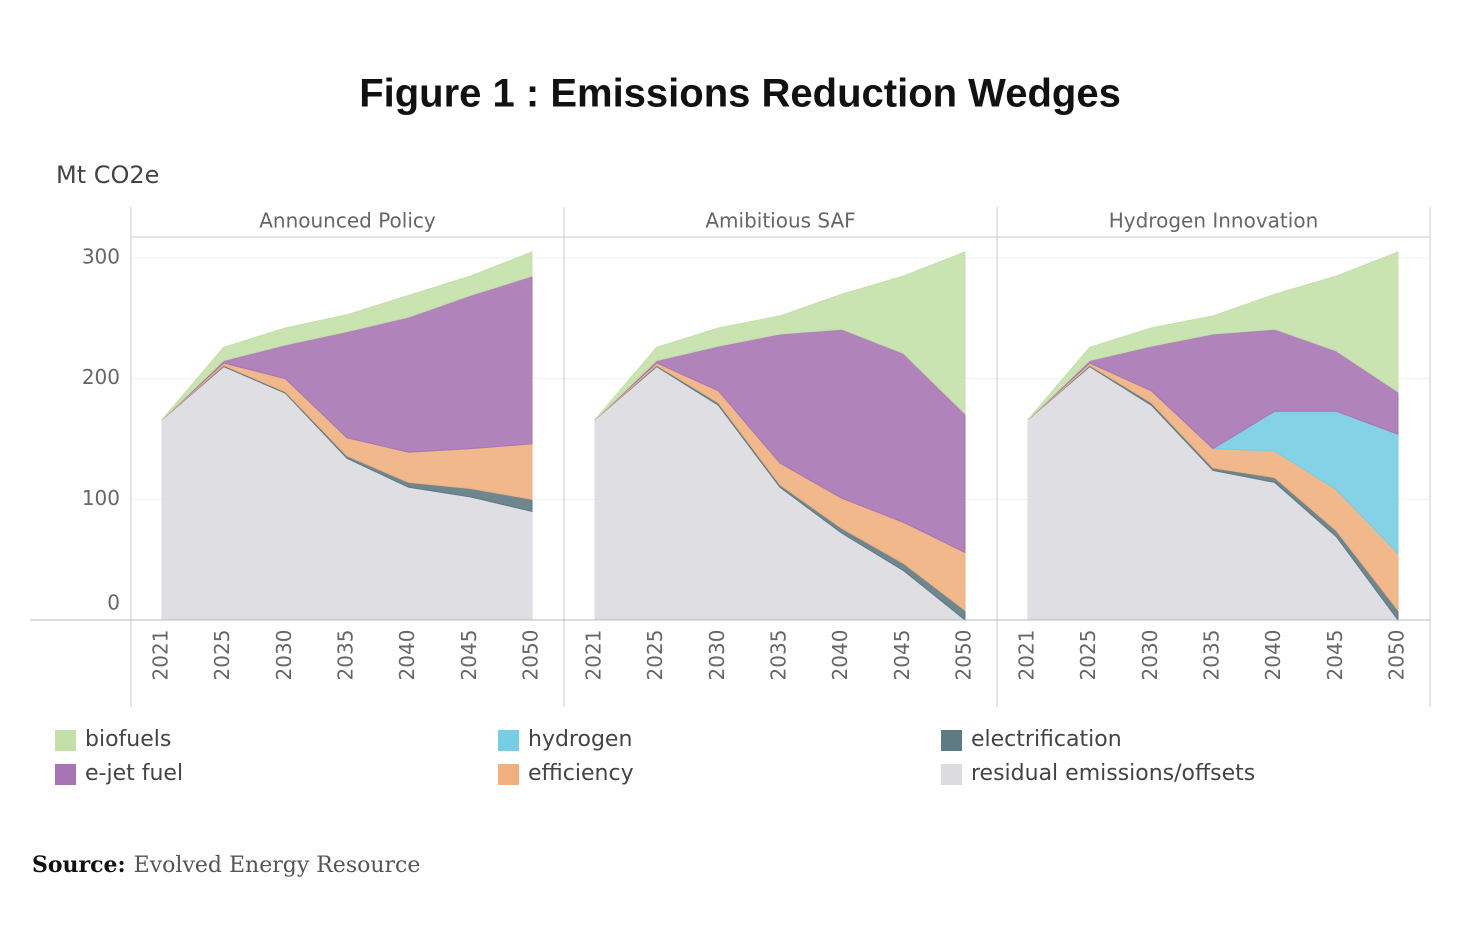  What do you see at coordinates (128, 739) in the screenshot?
I see `legend-label: biofuels` at bounding box center [128, 739].